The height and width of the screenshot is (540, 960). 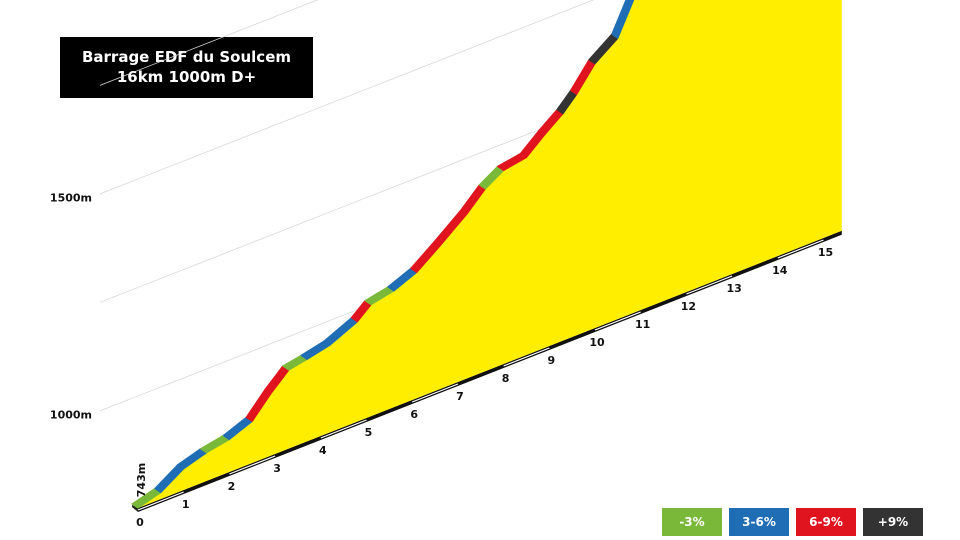 What do you see at coordinates (780, 270) in the screenshot?
I see `x-tick-label: 14` at bounding box center [780, 270].